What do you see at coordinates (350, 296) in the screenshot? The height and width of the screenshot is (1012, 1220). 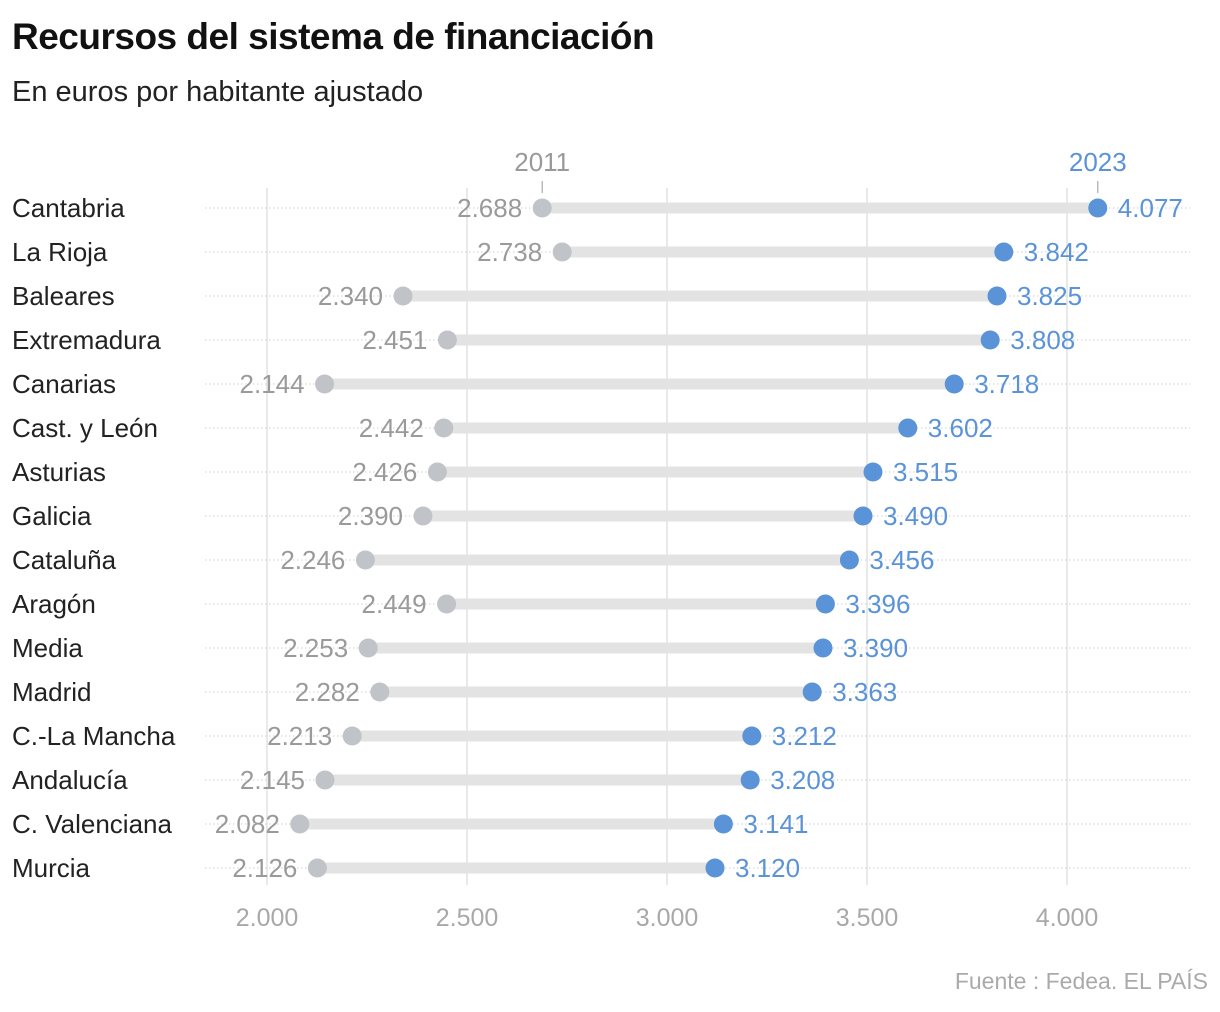 I see `value-label-2011: 2.340` at bounding box center [350, 296].